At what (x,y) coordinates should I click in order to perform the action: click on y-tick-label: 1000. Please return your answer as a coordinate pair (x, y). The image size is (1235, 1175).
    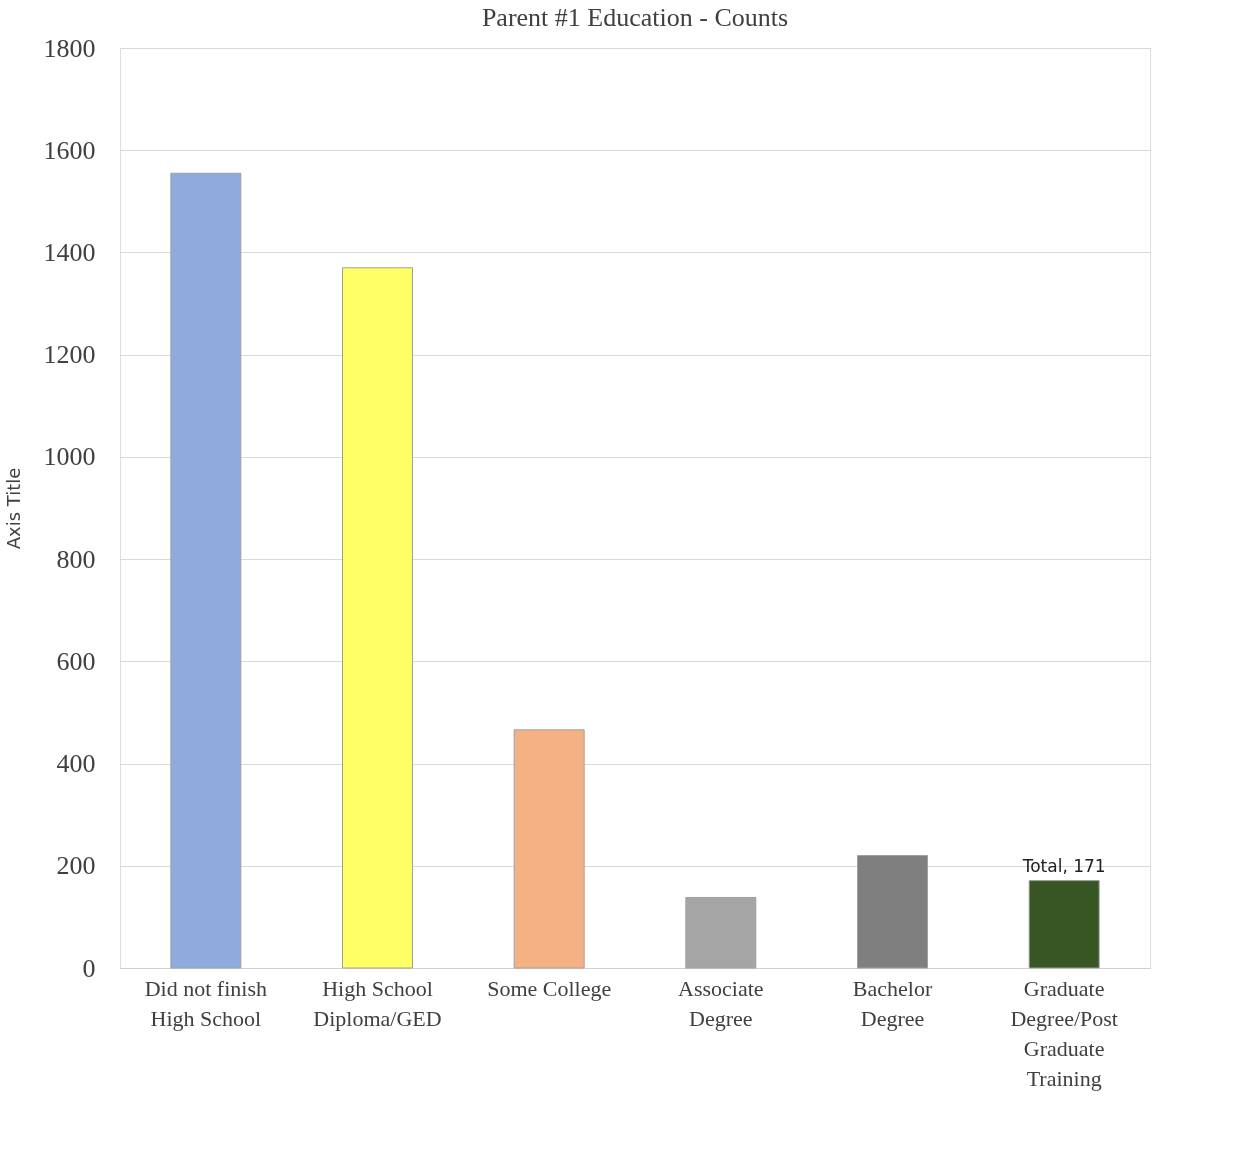
    Looking at the image, I should click on (69, 457).